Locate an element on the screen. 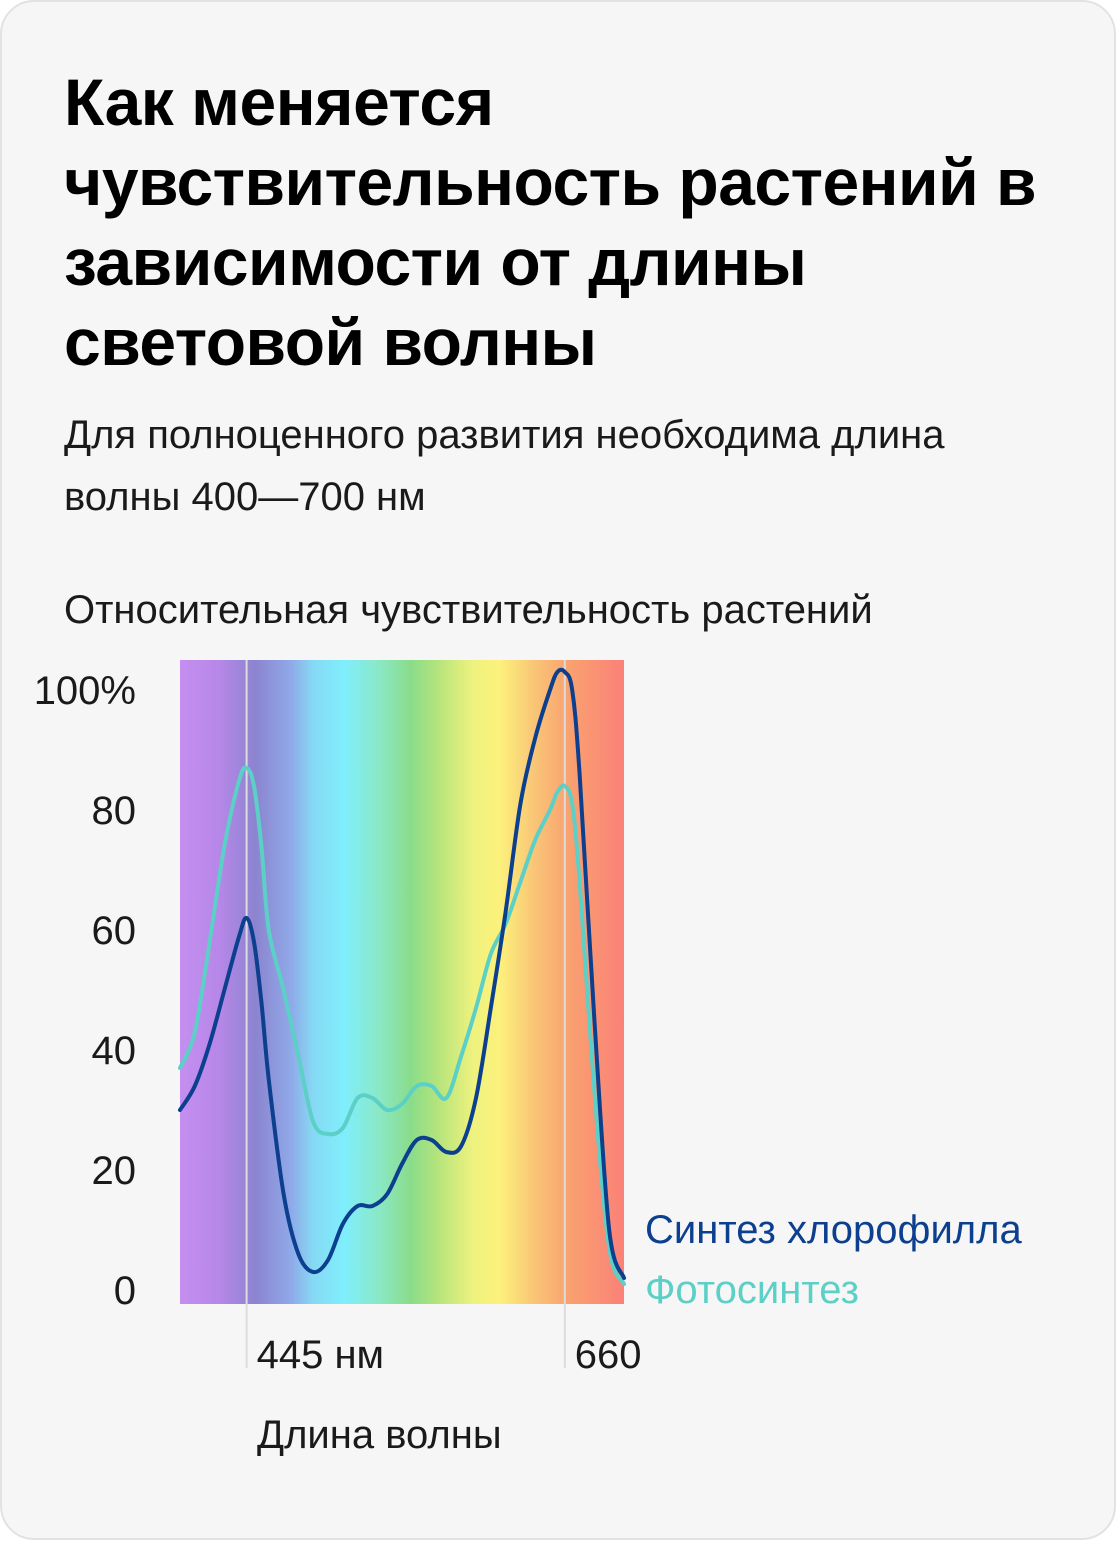 This screenshot has width=1120, height=1544. y-tick-label-100: 100% is located at coordinates (85, 691).